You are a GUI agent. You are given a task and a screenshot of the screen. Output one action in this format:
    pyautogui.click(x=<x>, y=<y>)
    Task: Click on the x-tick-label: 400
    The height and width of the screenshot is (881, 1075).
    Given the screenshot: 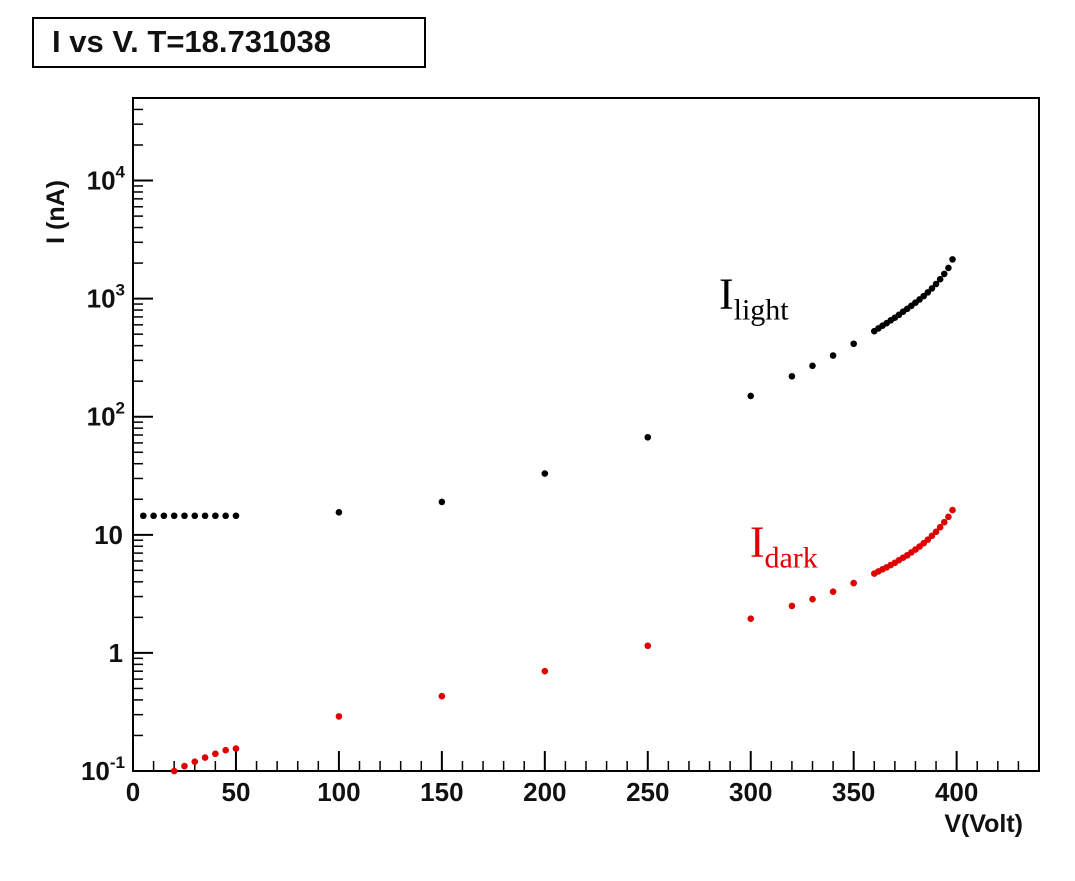 What is the action you would take?
    pyautogui.click(x=956, y=792)
    